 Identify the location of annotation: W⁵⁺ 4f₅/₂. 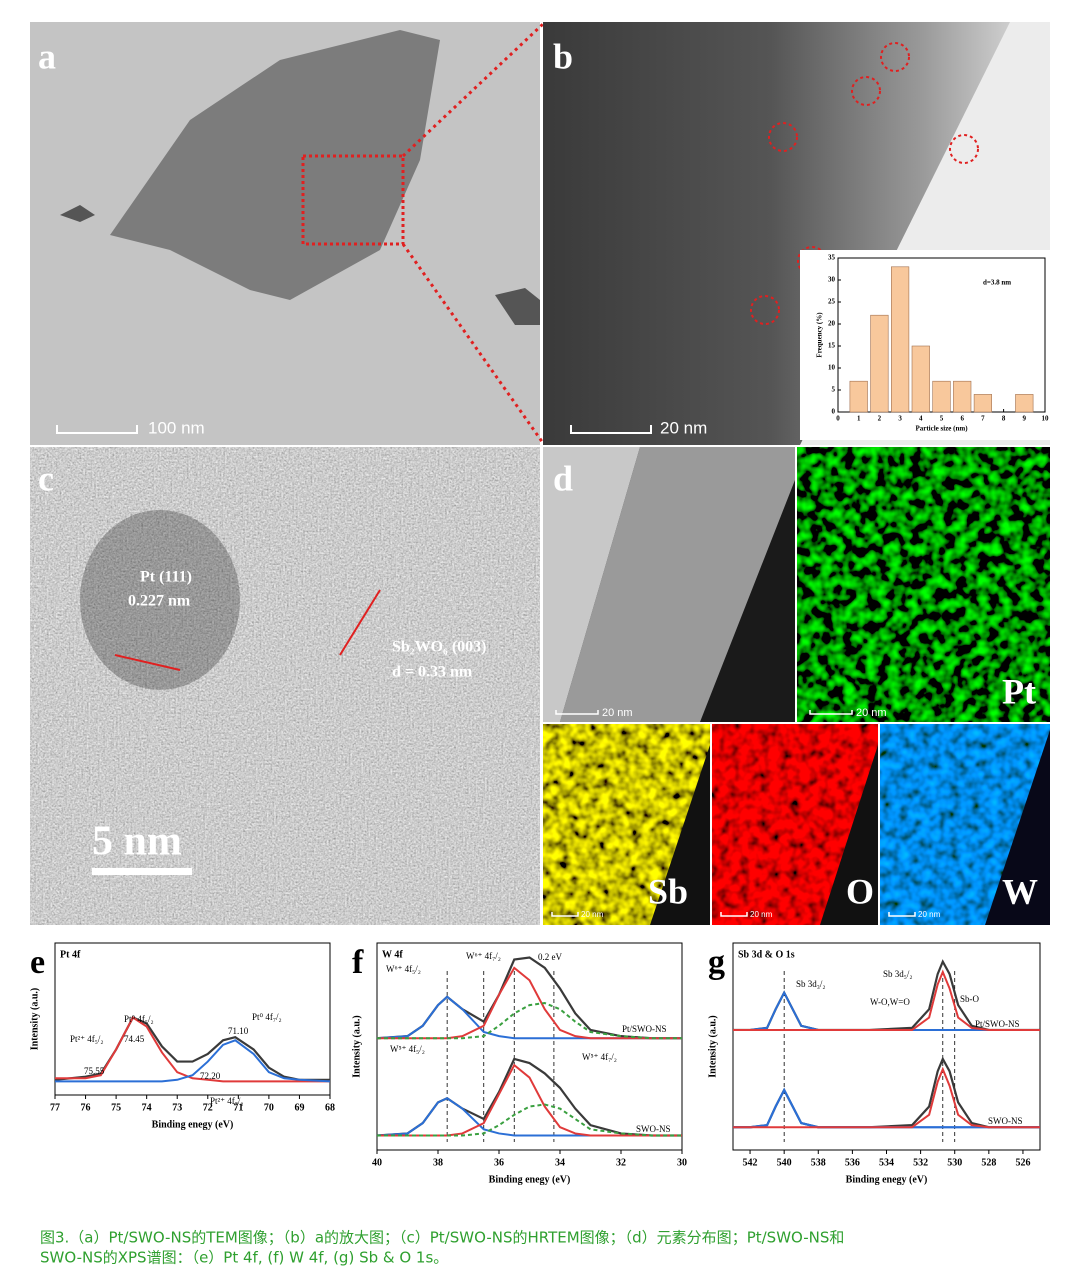
(407, 1049).